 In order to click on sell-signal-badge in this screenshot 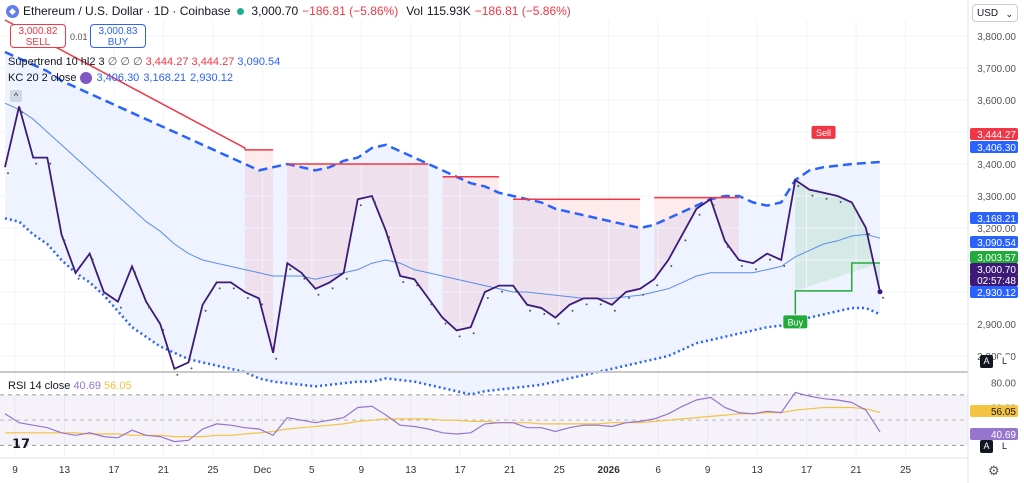, I will do `click(823, 132)`.